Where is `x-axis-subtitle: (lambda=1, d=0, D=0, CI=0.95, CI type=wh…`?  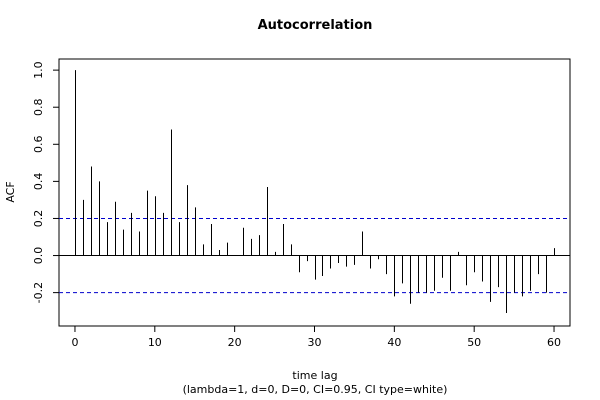
x-axis-subtitle: (lambda=1, d=0, D=0, CI=0.95, CI type=wh… is located at coordinates (315, 389).